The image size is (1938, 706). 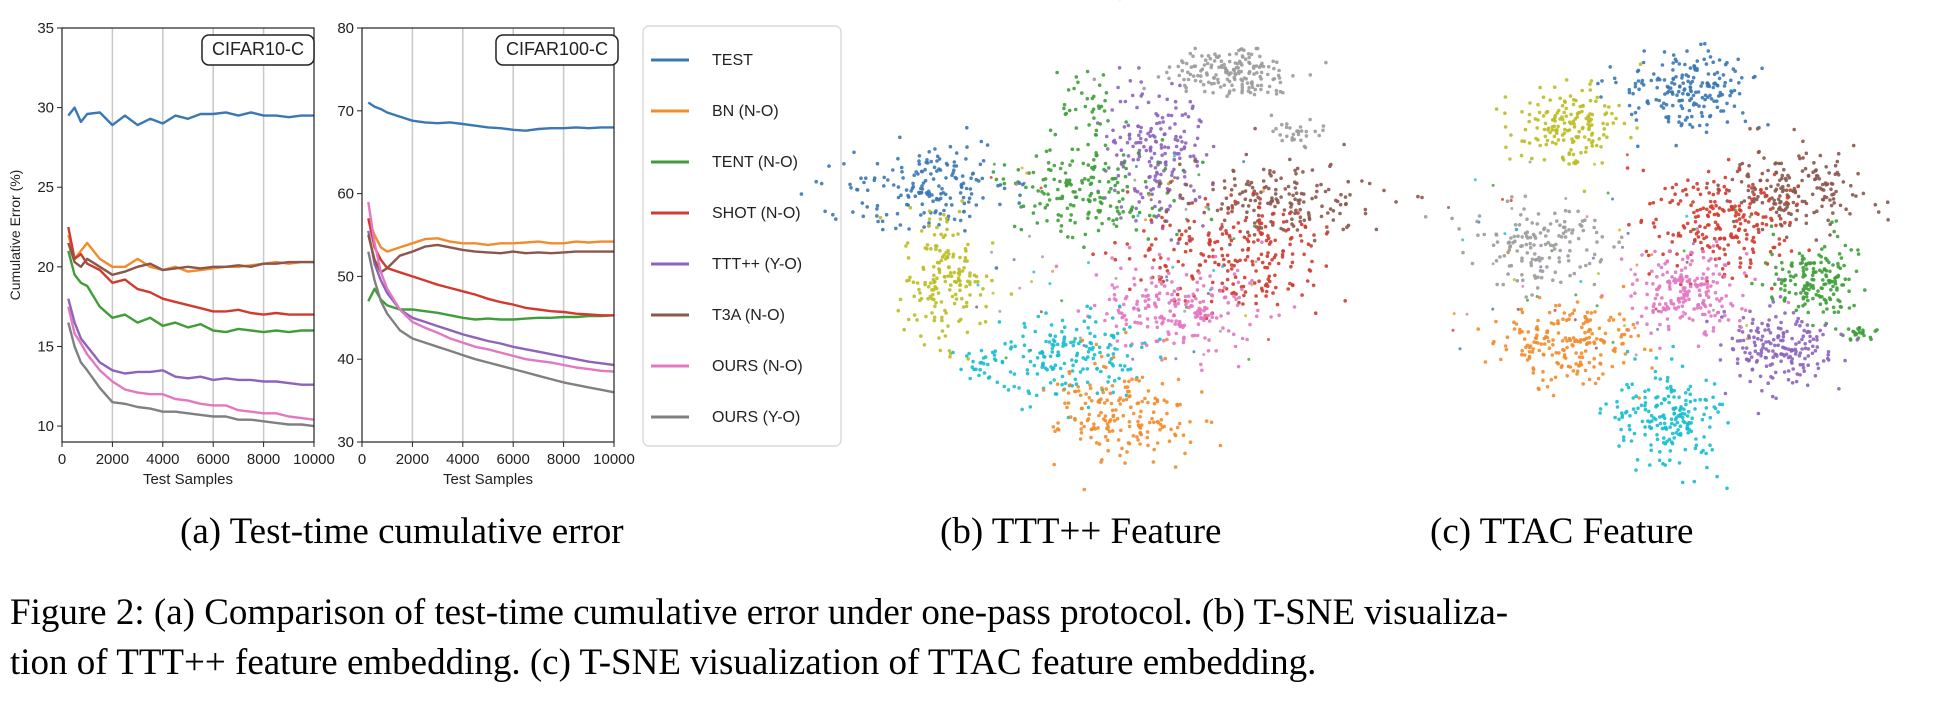 What do you see at coordinates (490, 235) in the screenshot?
I see `cifar100c-series-bn-n-o` at bounding box center [490, 235].